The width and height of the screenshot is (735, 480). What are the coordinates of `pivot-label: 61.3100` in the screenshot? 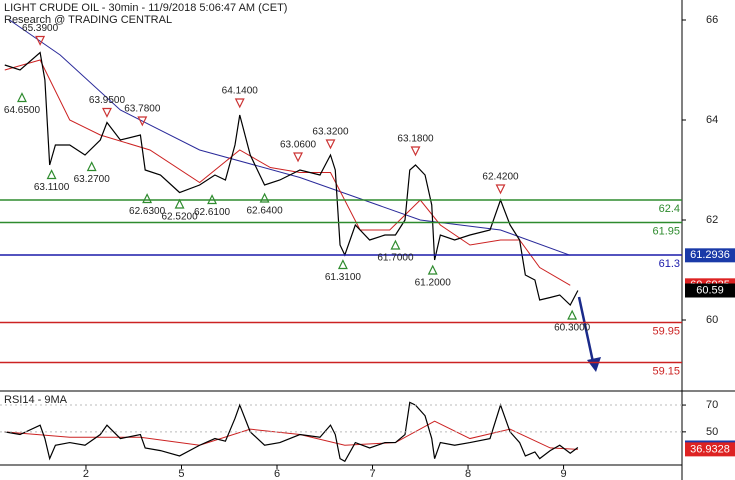 It's located at (343, 277).